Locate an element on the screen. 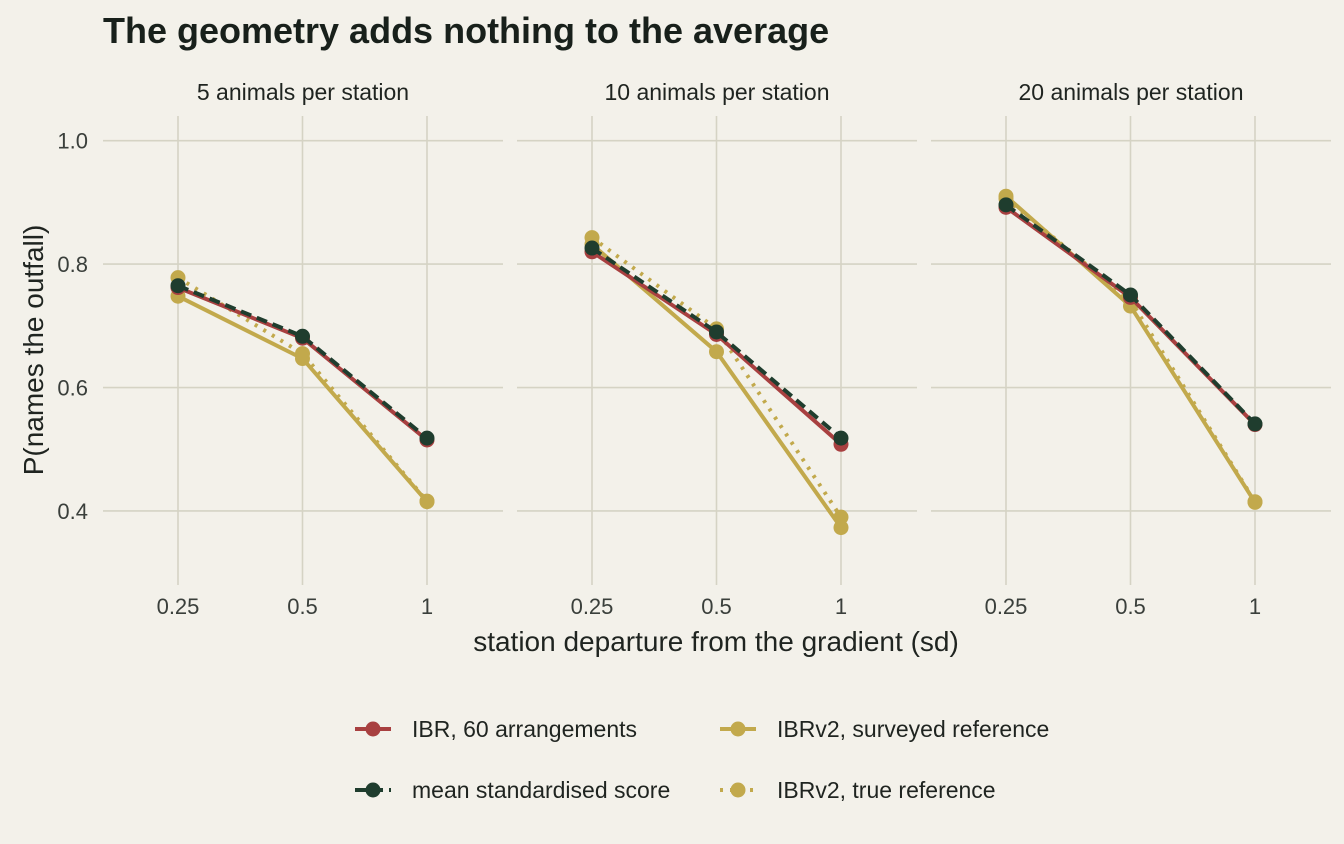 Image resolution: width=1344 pixels, height=844 pixels. legend-label: IBRv2, surveyed reference is located at coordinates (913, 729).